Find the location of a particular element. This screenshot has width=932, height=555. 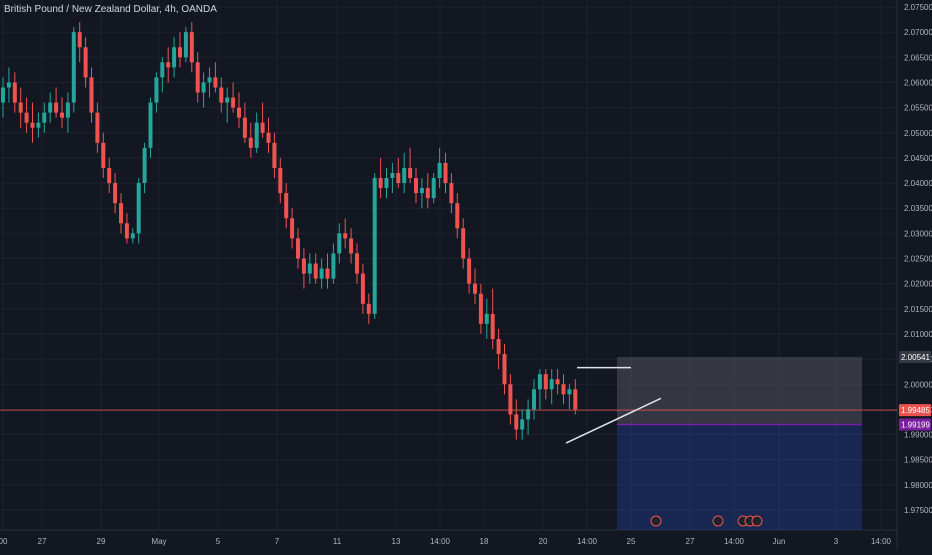

take-profit-zone is located at coordinates (739, 477).